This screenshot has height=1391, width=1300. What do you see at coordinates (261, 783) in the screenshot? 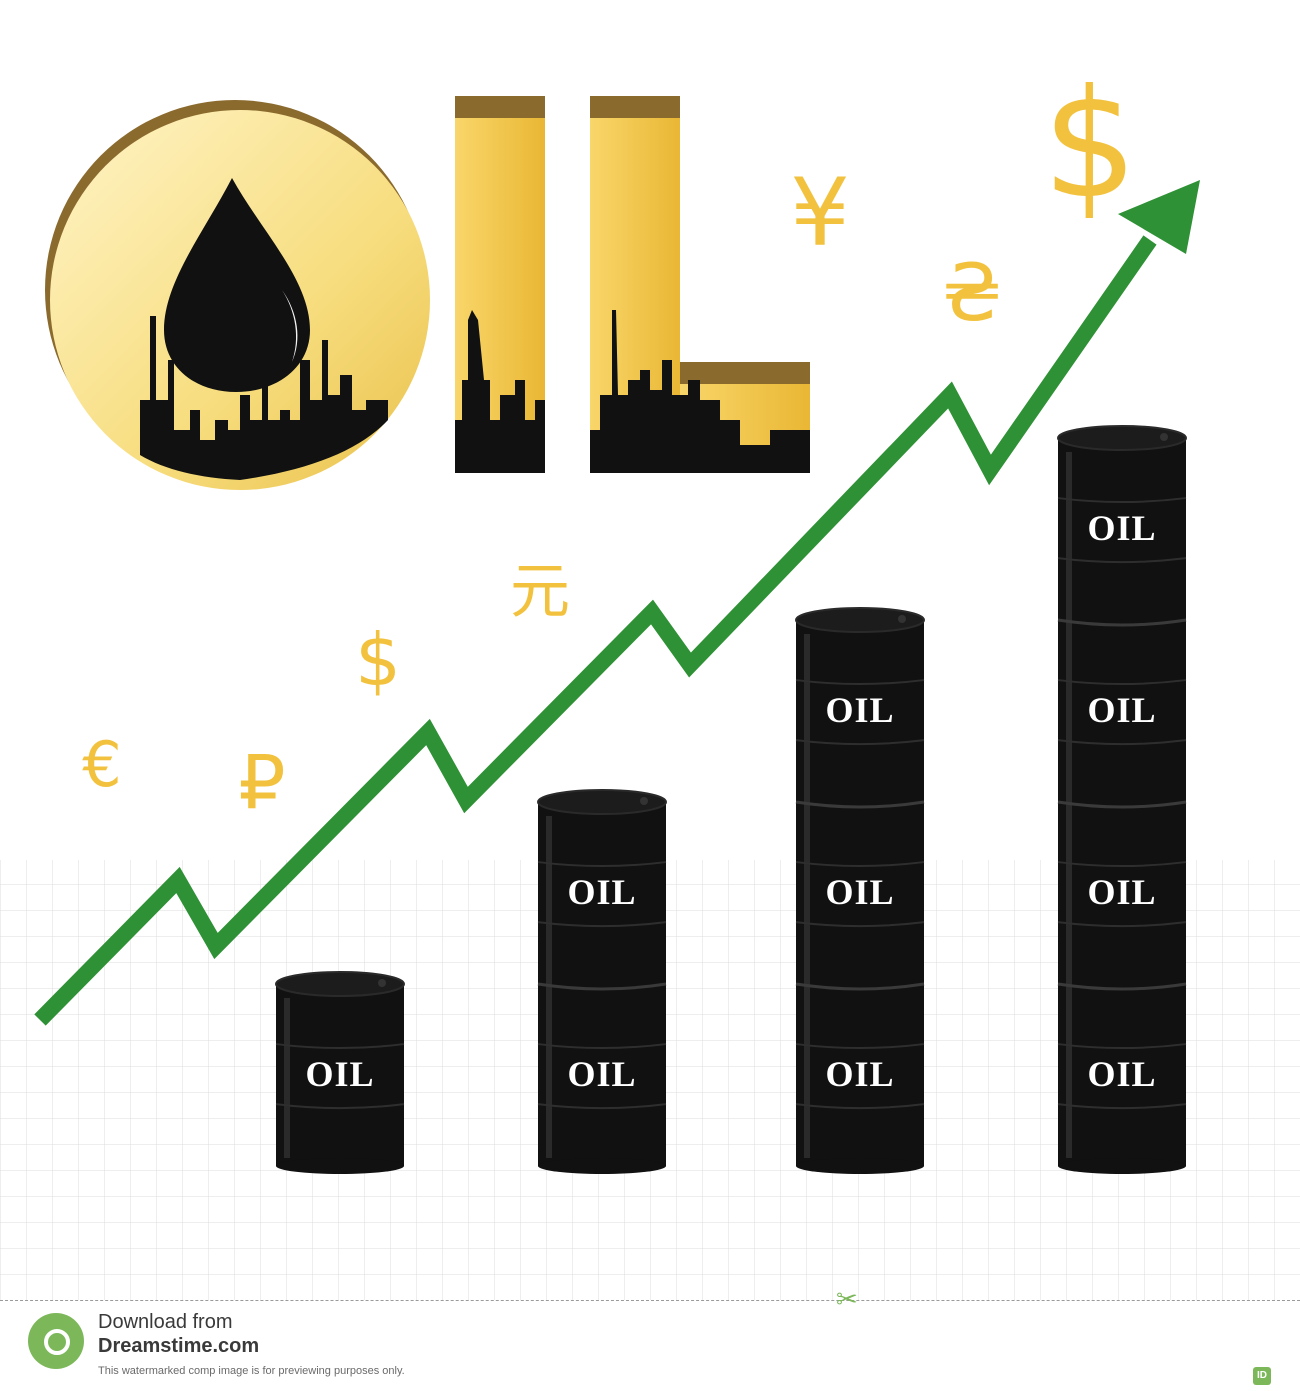
I see `ruble-symbol: ₽` at bounding box center [261, 783].